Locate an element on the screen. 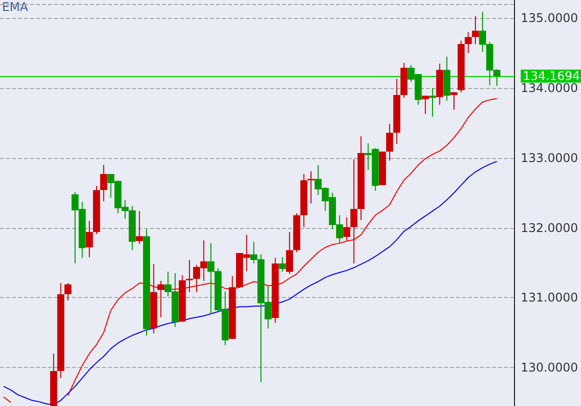 The width and height of the screenshot is (581, 406). ref-line-label: 134.1694 is located at coordinates (551, 76).